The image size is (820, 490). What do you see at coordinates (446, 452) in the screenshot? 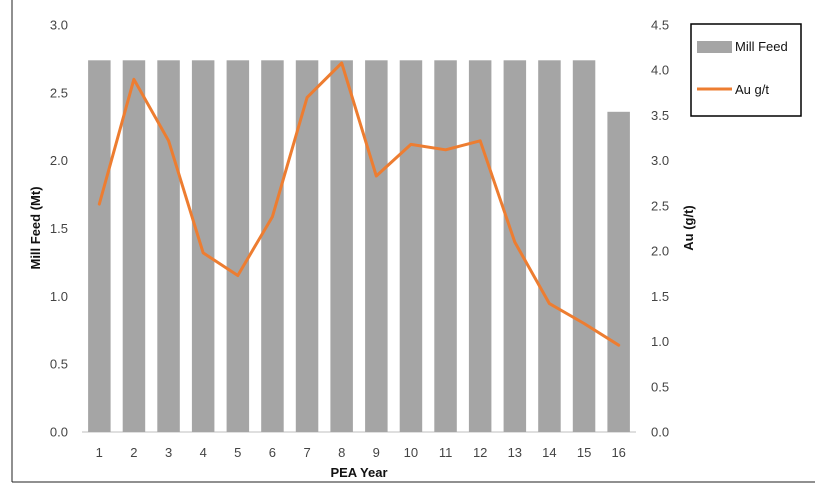
I see `x-tick-label: 11` at bounding box center [446, 452].